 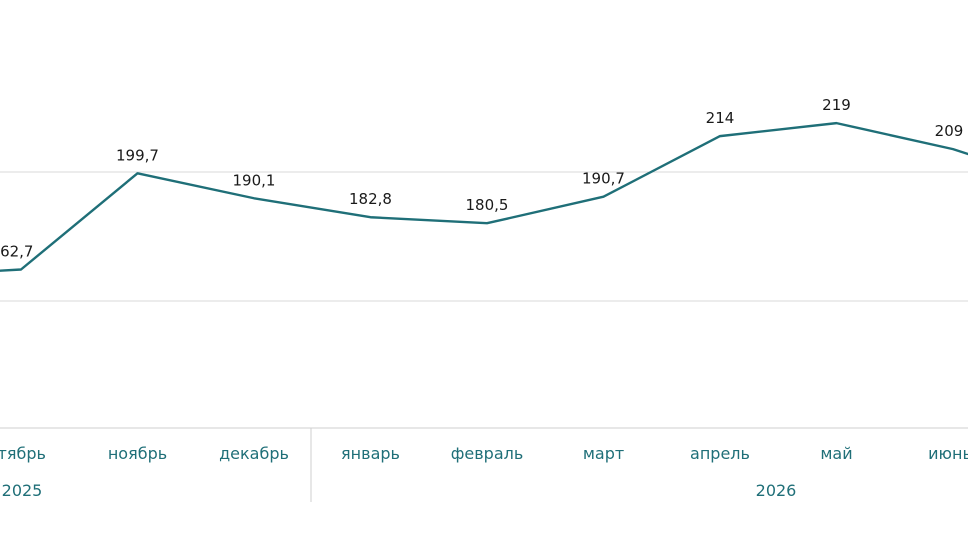 I want to click on tick-label: апрель, so click(x=720, y=453).